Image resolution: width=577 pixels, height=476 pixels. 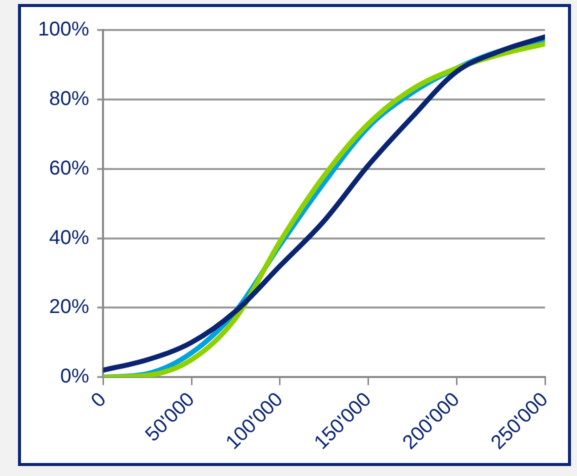 I want to click on y-tick-label: 40%, so click(x=69, y=237).